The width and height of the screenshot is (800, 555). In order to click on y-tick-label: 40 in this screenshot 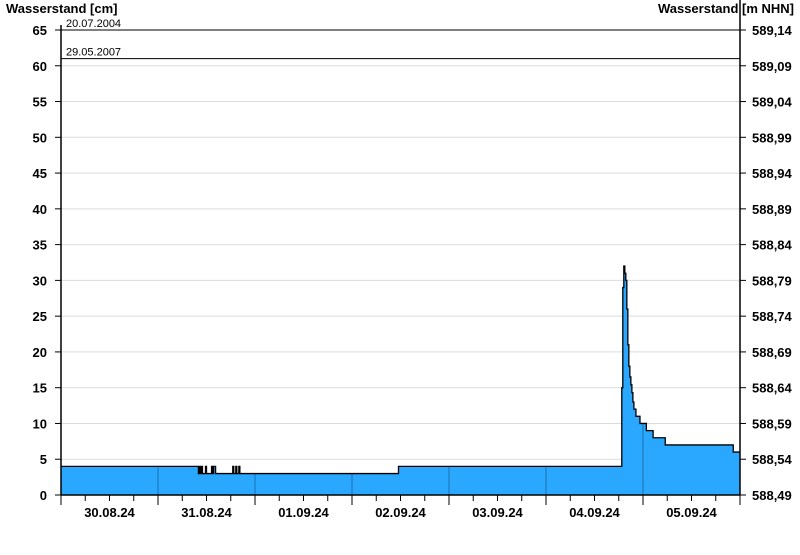, I will do `click(40, 209)`.